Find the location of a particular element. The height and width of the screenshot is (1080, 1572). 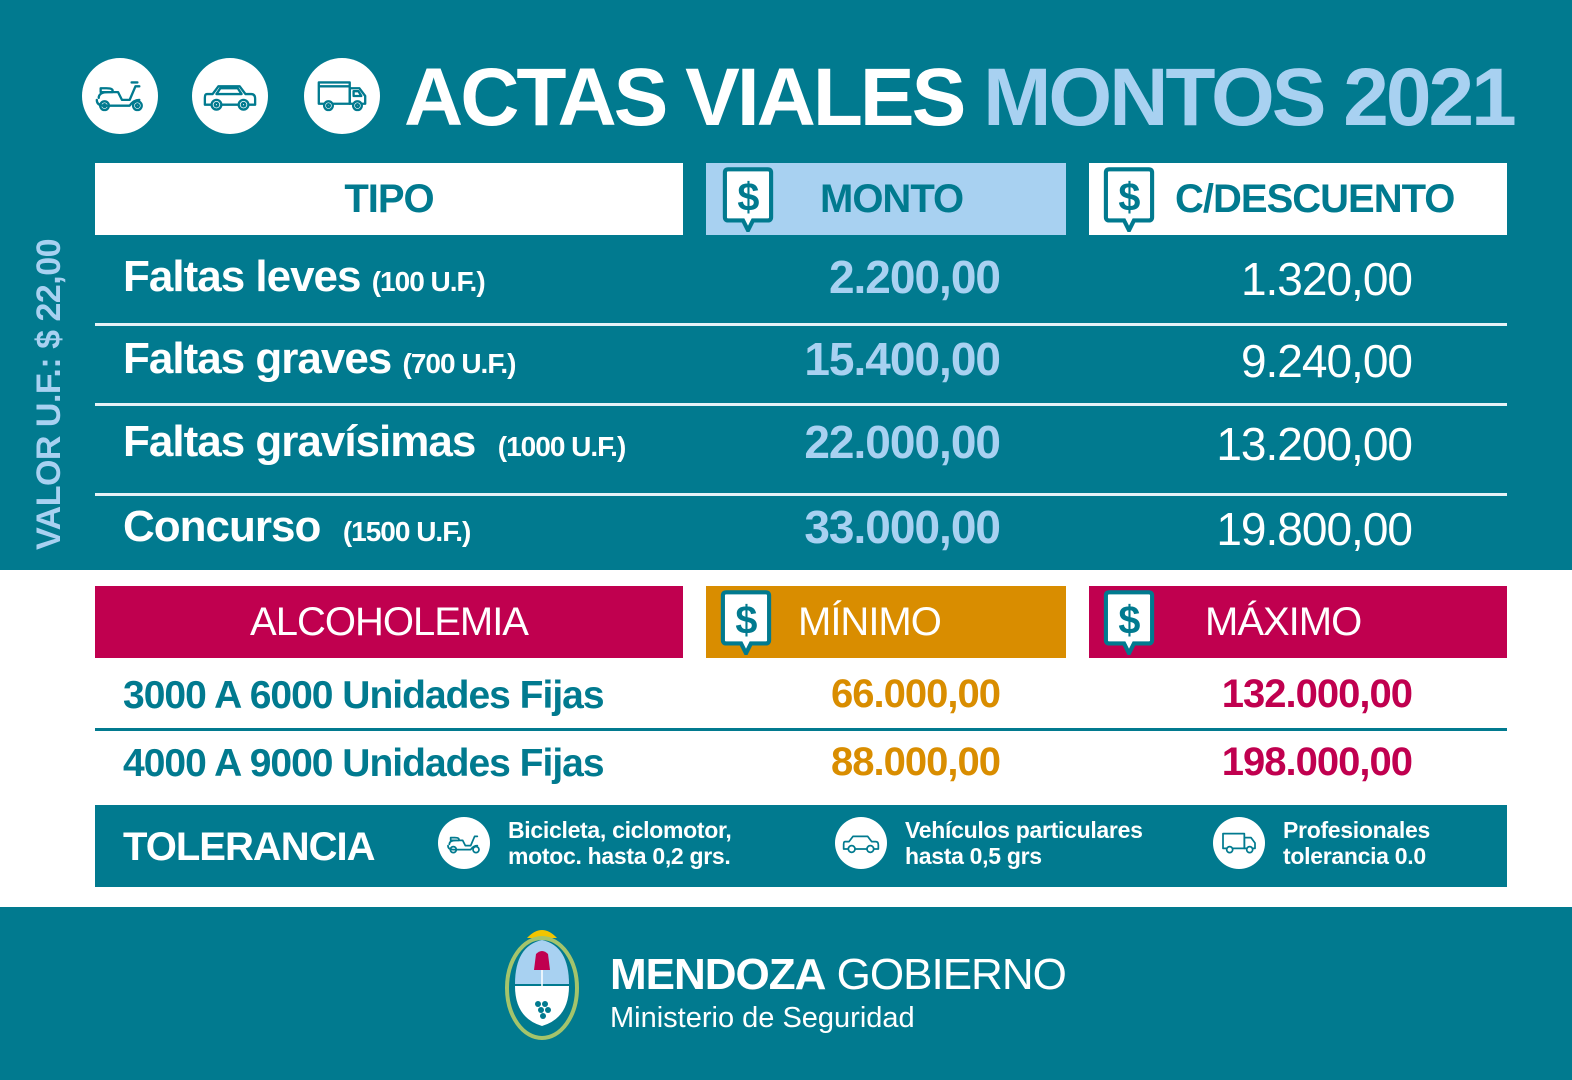

row-amount: 33.000,00 is located at coordinates (902, 527).